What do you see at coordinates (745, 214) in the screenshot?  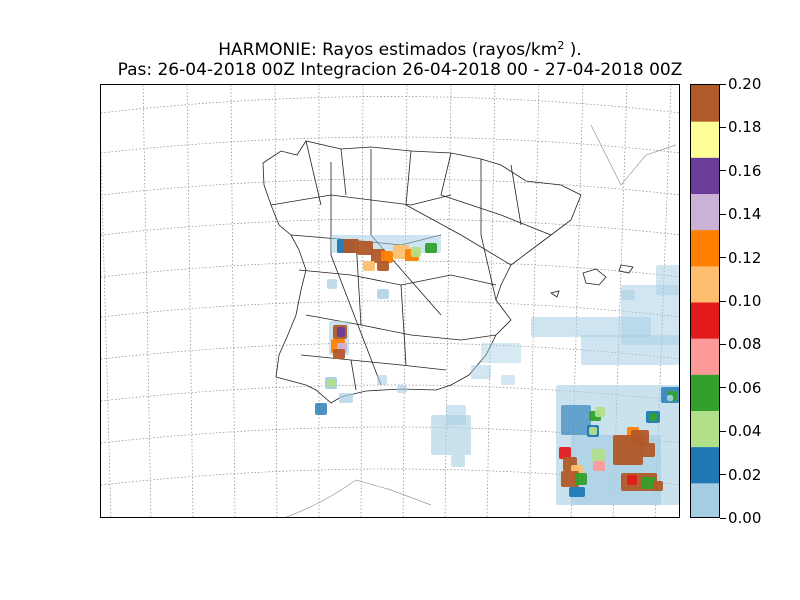 I see `colorbar-tick-label: 0.14` at bounding box center [745, 214].